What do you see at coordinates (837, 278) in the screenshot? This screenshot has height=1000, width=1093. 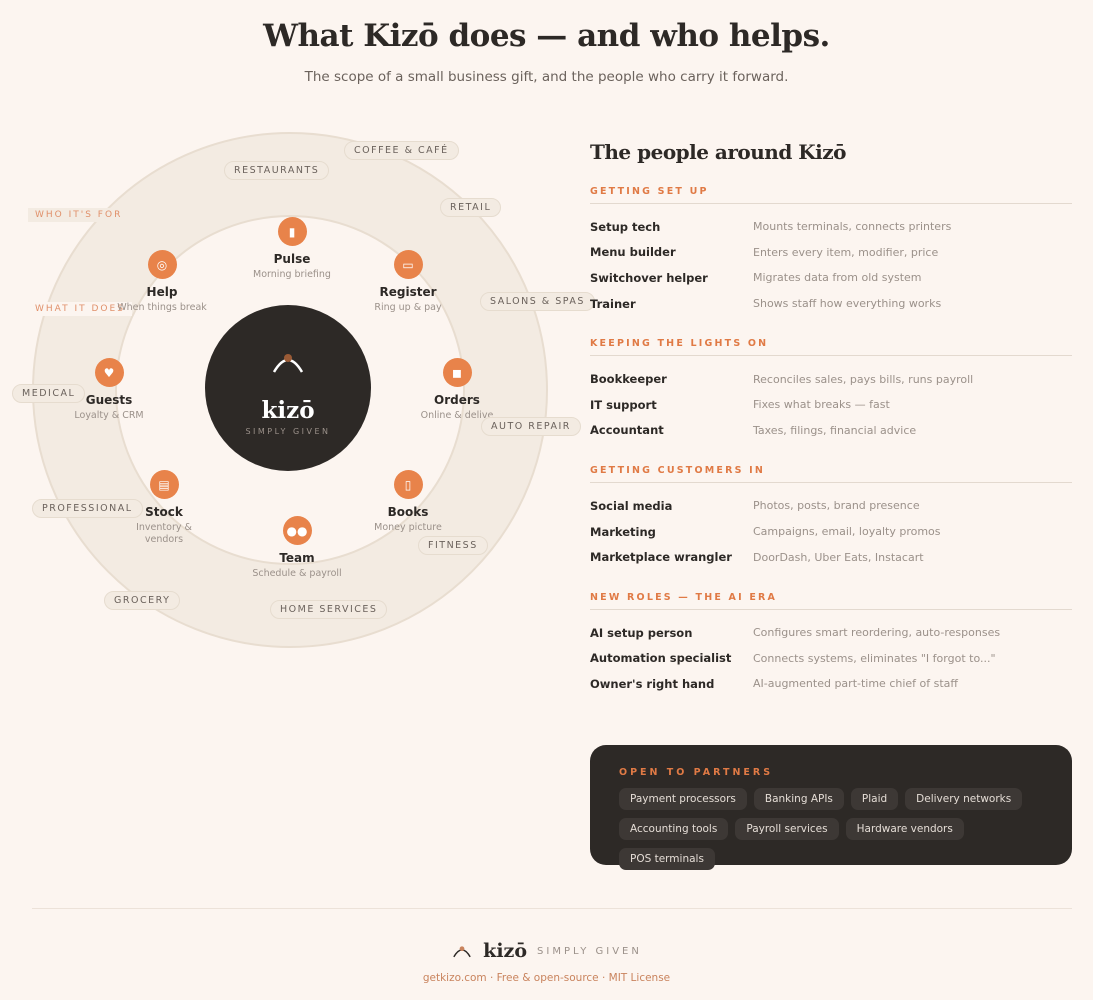 I see `role-desc: Migrates data from old system` at bounding box center [837, 278].